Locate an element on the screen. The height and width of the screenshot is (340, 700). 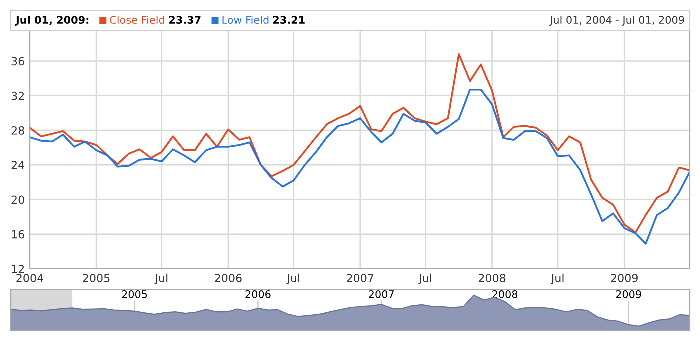
x-tick-label: 2008 is located at coordinates (492, 278).